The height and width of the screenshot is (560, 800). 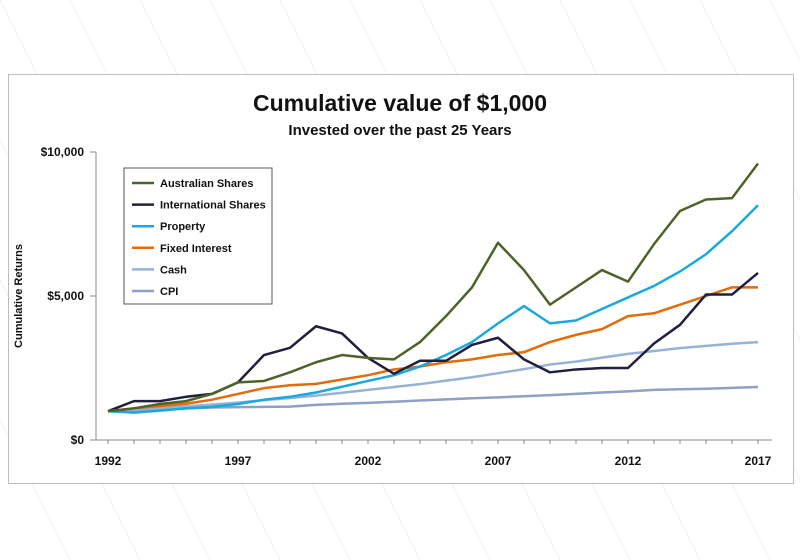 What do you see at coordinates (213, 206) in the screenshot?
I see `legend-label: International Shares` at bounding box center [213, 206].